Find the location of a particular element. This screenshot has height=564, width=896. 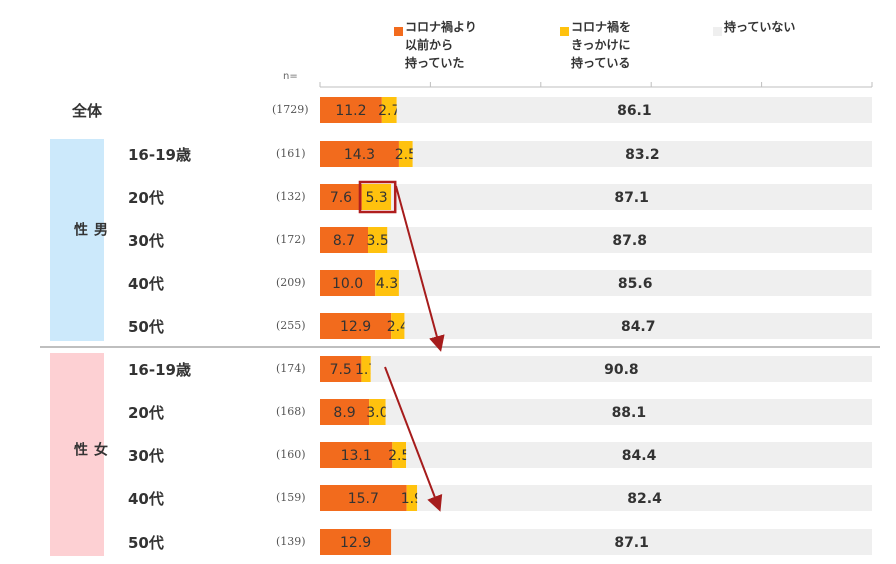

bar-row5-seg2 is located at coordinates (638, 326).